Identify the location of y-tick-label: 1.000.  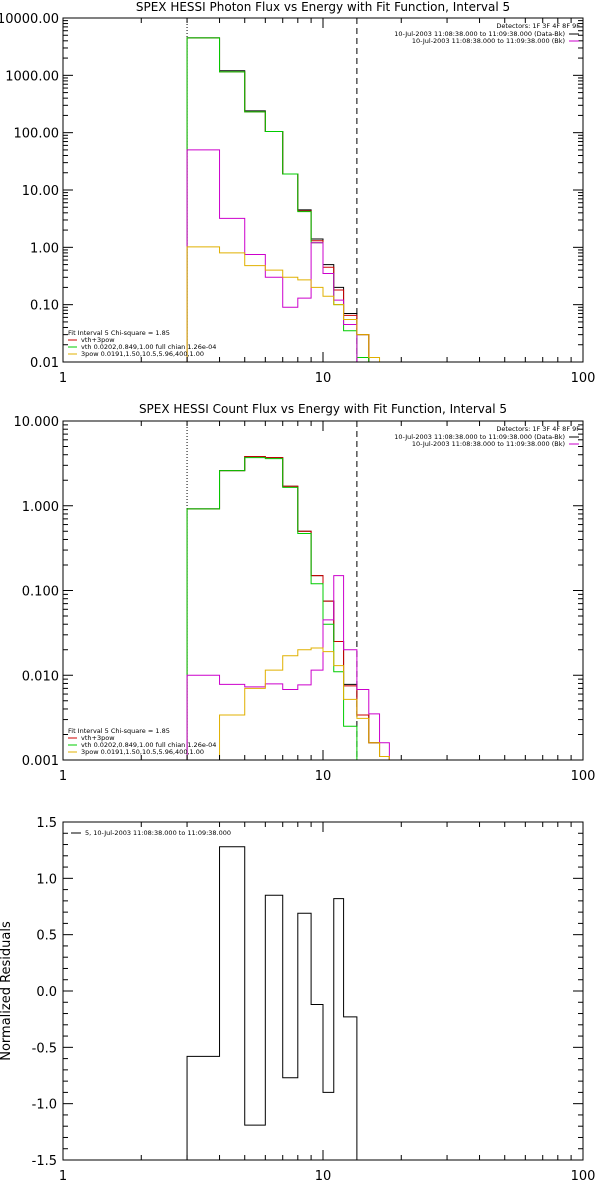
(40, 507).